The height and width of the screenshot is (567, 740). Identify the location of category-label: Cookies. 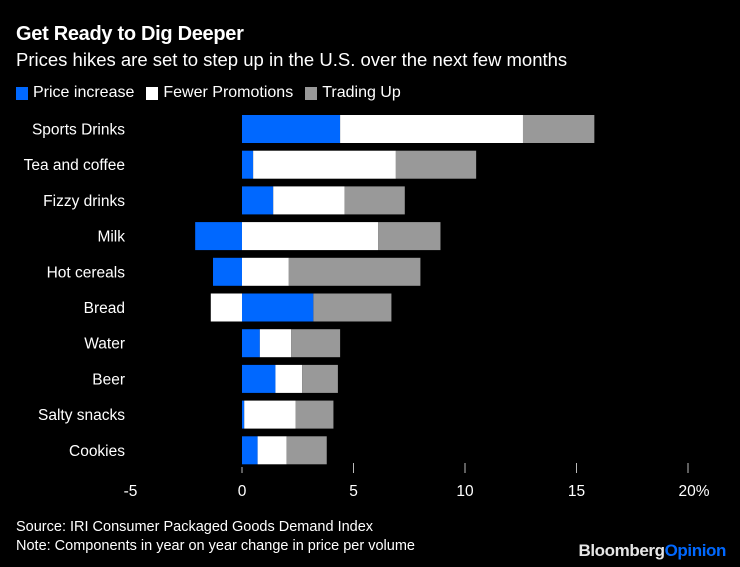
(97, 451).